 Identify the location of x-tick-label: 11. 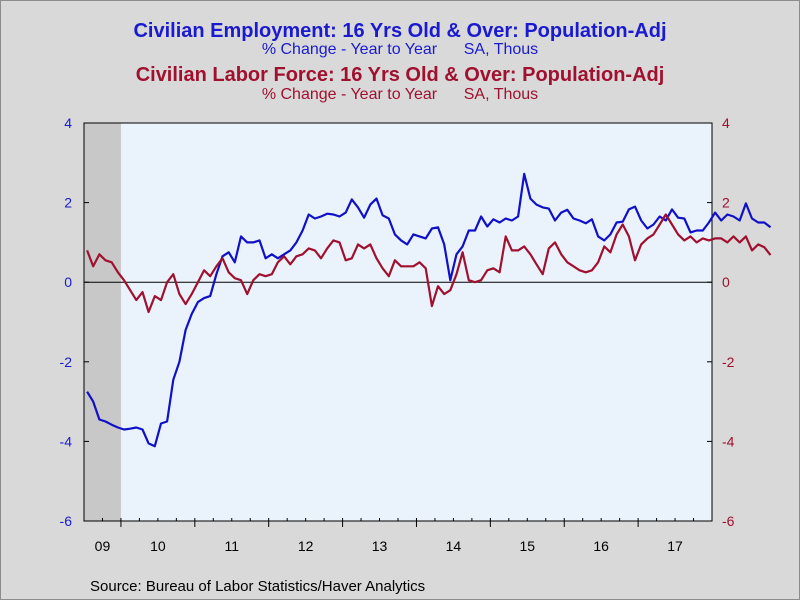
(231, 546).